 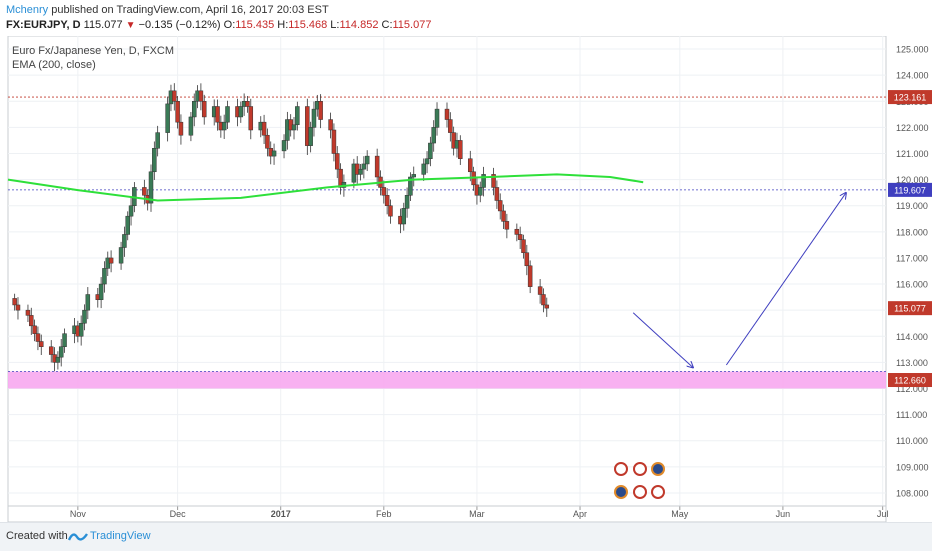 What do you see at coordinates (911, 415) in the screenshot?
I see `price-tick-label: 111.000` at bounding box center [911, 415].